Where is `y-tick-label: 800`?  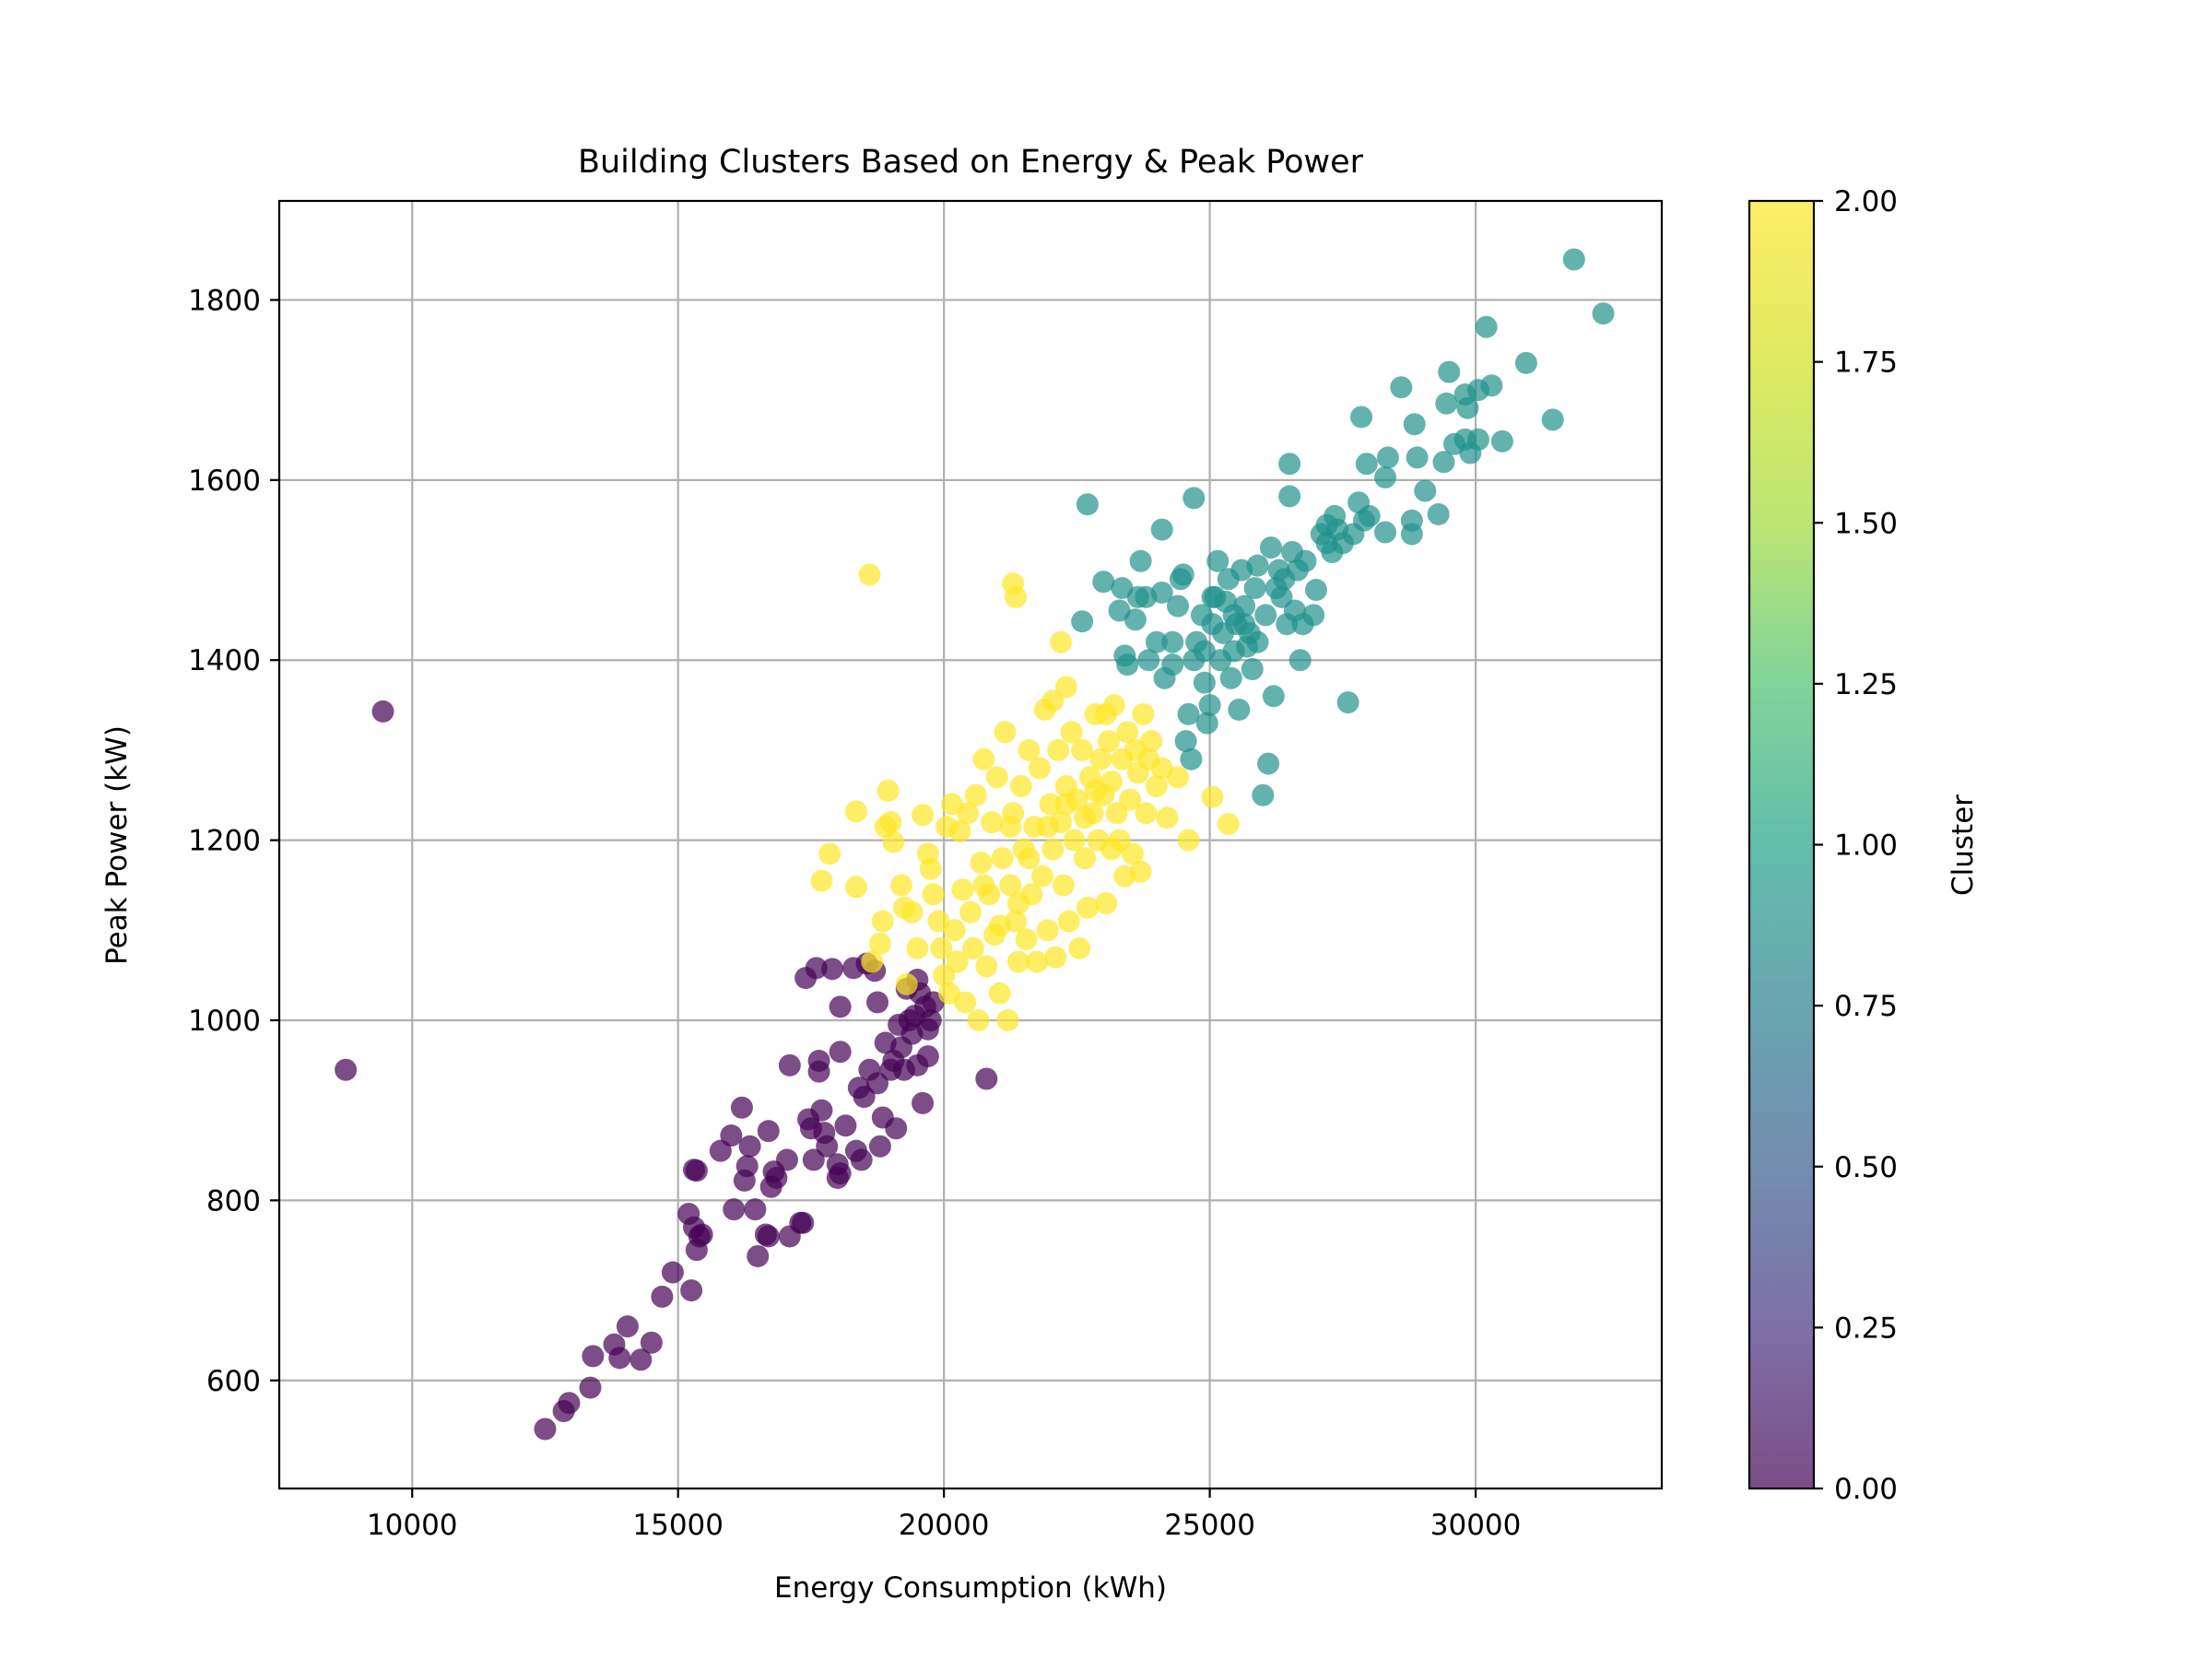
y-tick-label: 800 is located at coordinates (233, 1201).